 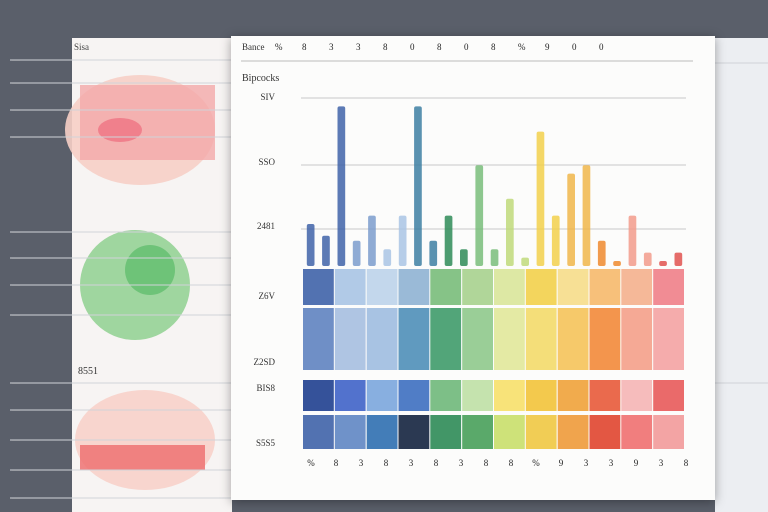 I want to click on top-tick-label: 3, so click(x=358, y=47).